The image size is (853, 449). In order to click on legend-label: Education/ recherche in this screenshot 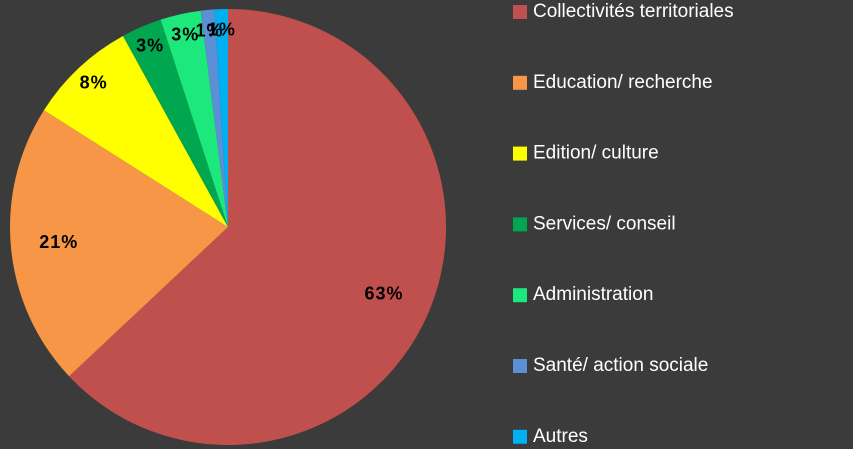, I will do `click(623, 82)`.